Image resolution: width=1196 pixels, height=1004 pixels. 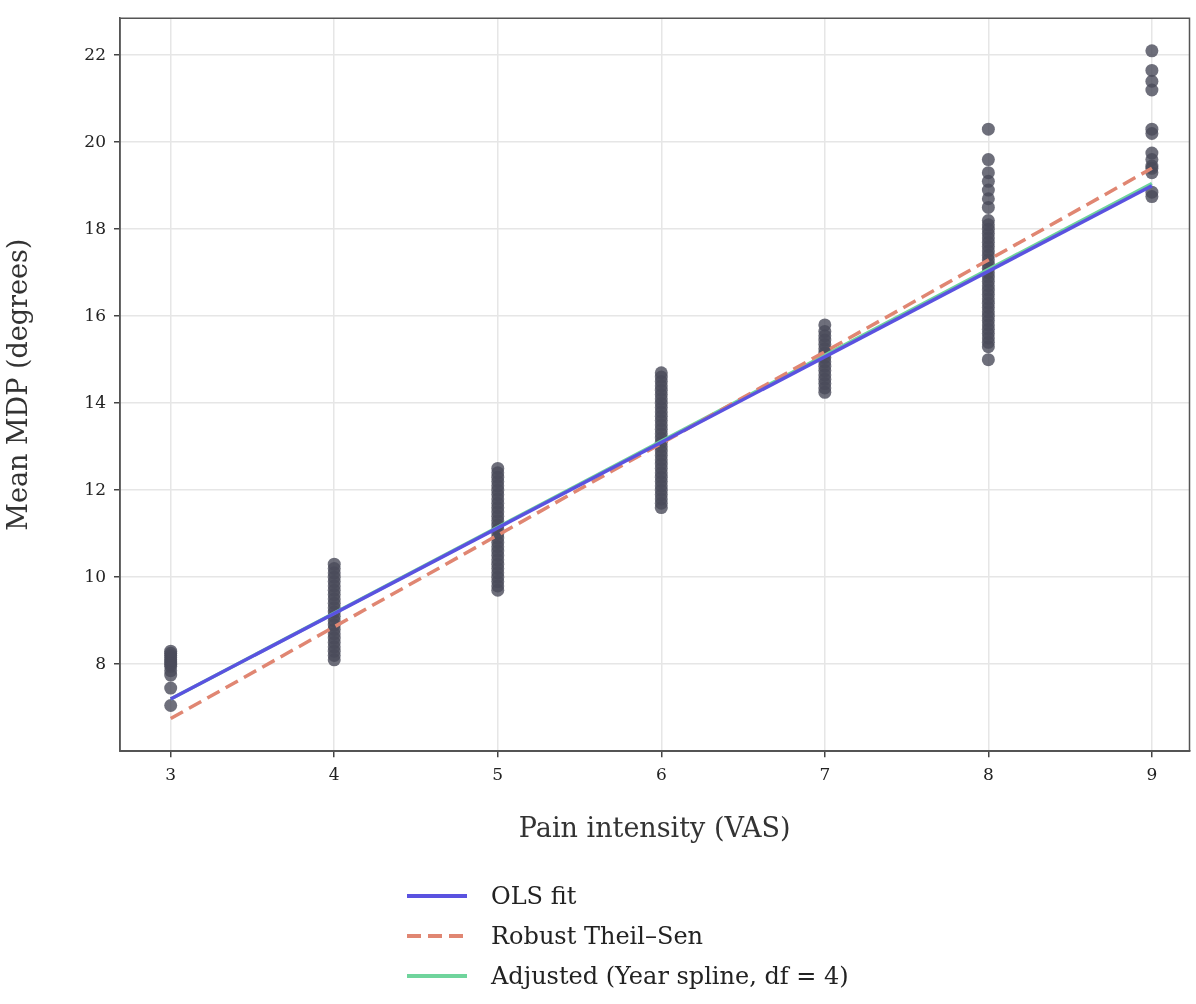 What do you see at coordinates (95, 53) in the screenshot?
I see `y-tick-label: 22` at bounding box center [95, 53].